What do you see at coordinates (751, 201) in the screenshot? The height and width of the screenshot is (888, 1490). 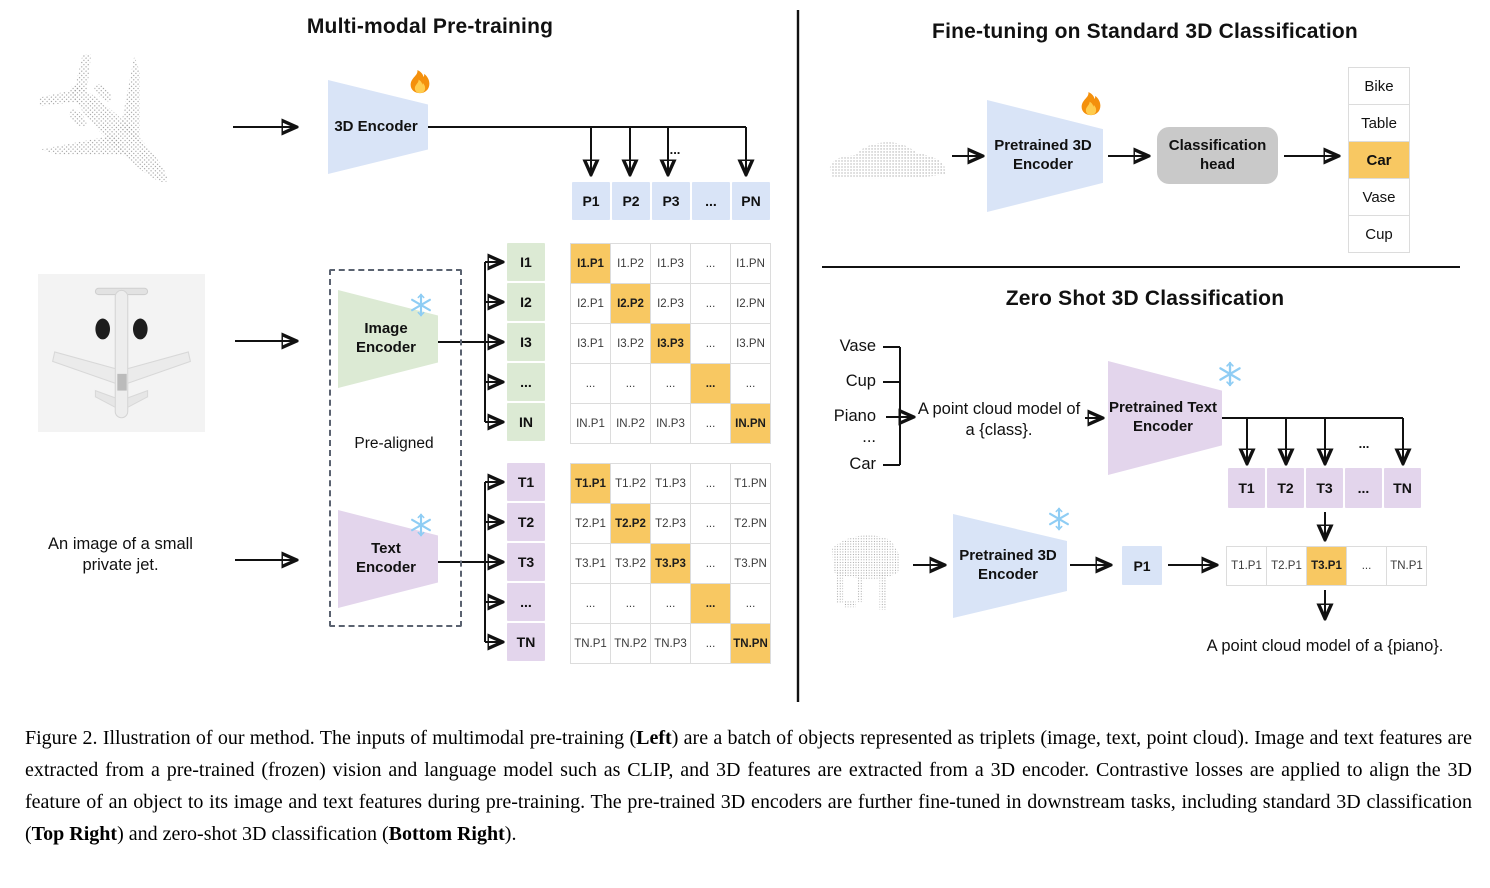 I see `cell-PN: PN` at bounding box center [751, 201].